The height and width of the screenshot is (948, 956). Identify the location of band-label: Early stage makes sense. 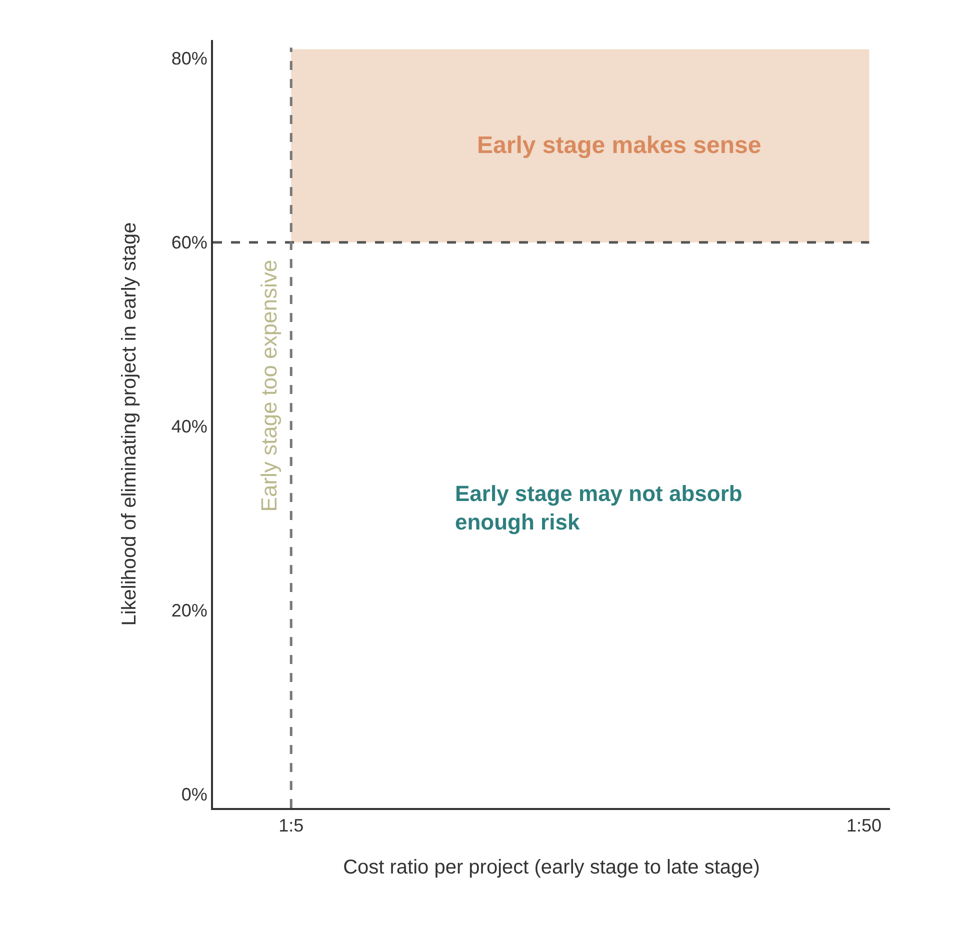
(619, 145).